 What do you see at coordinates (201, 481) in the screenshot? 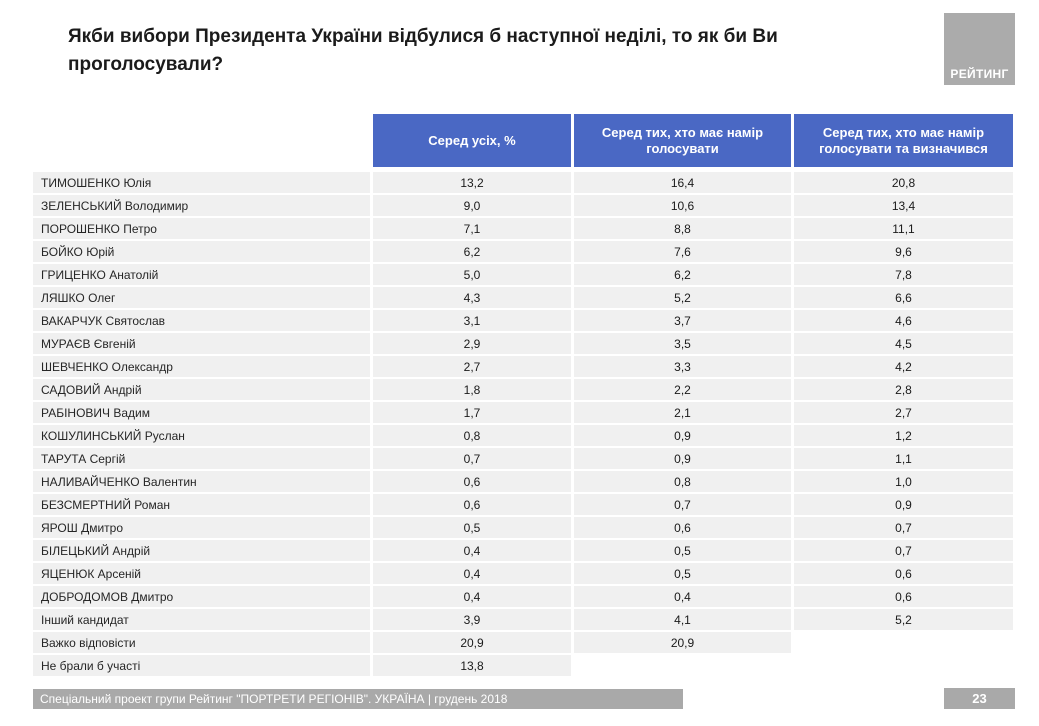
I see `candidate-name: НАЛИВАЙЧЕНКО Валентин` at bounding box center [201, 481].